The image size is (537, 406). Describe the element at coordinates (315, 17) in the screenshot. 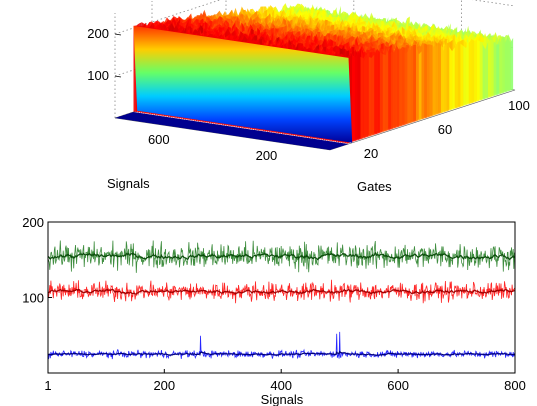

I see `surface-grid-line` at that location.